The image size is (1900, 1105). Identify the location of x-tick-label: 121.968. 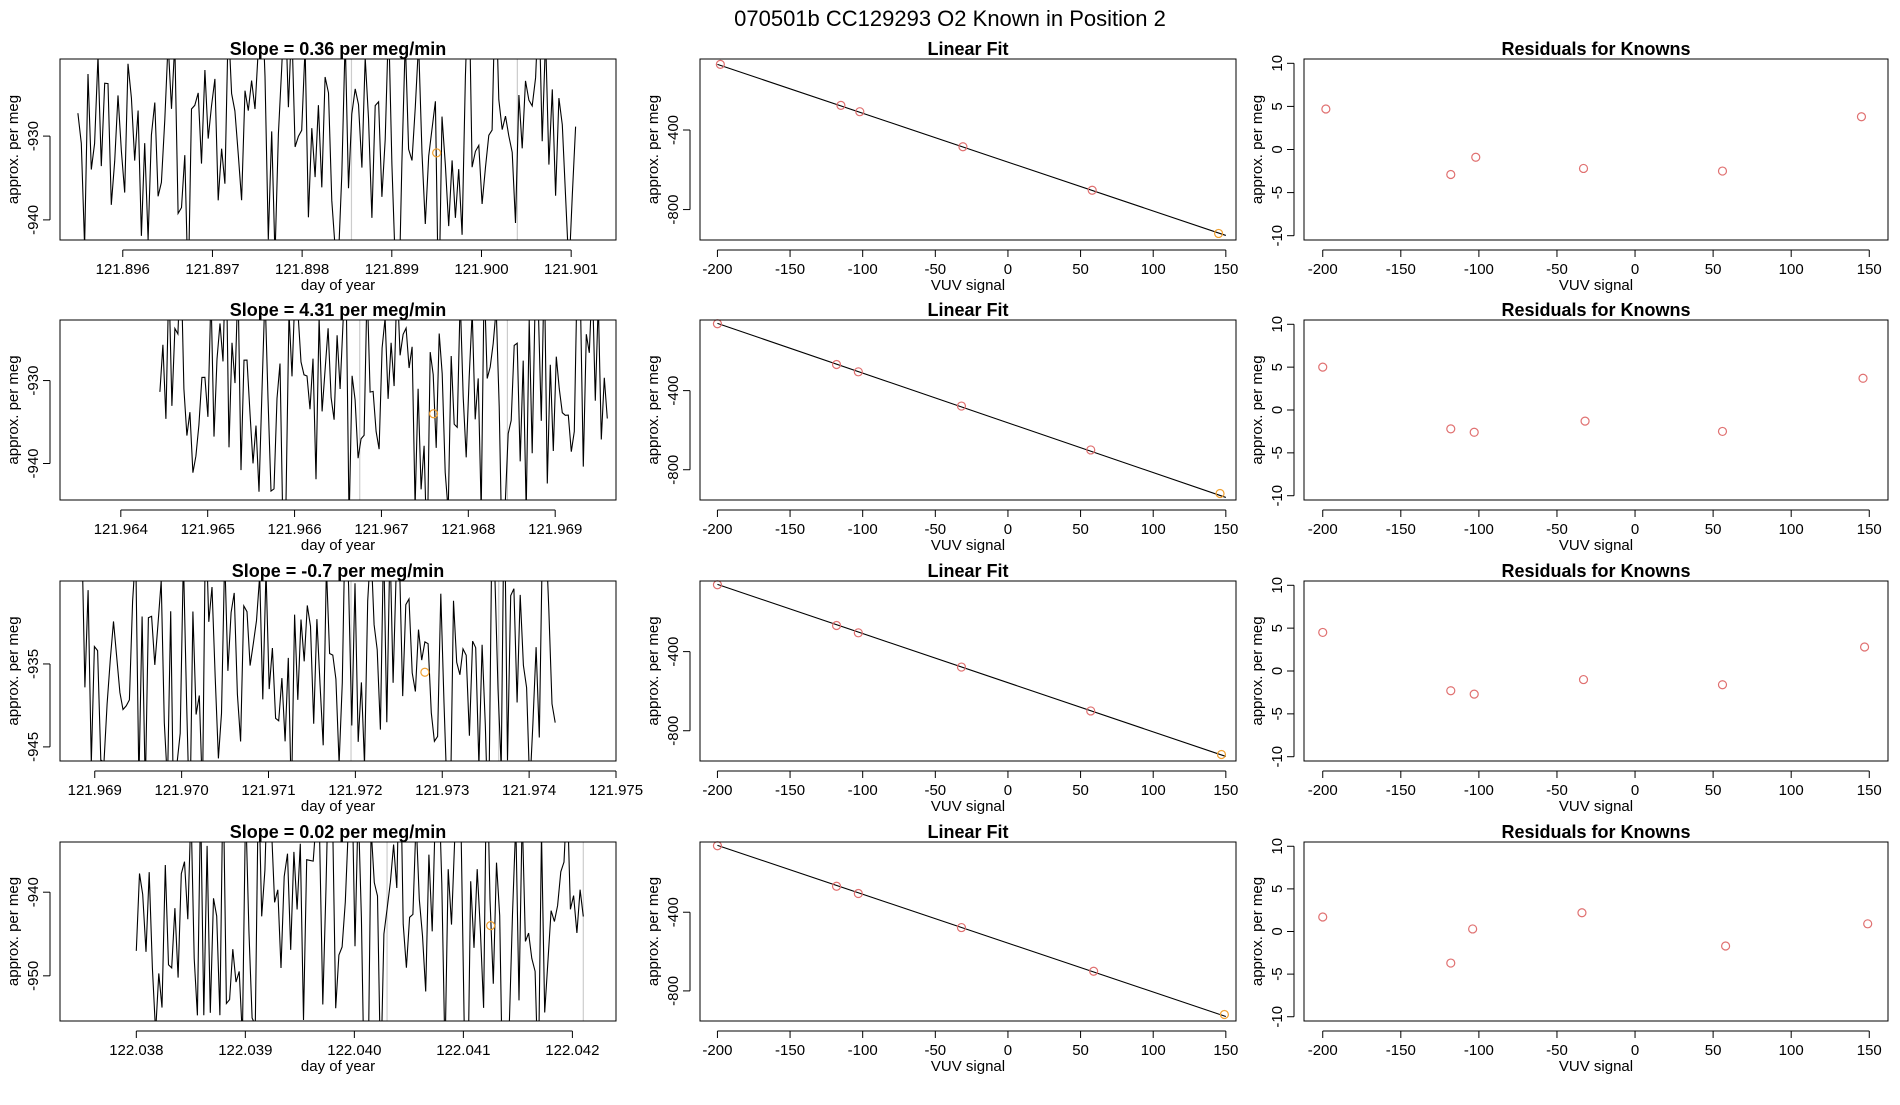
(468, 529).